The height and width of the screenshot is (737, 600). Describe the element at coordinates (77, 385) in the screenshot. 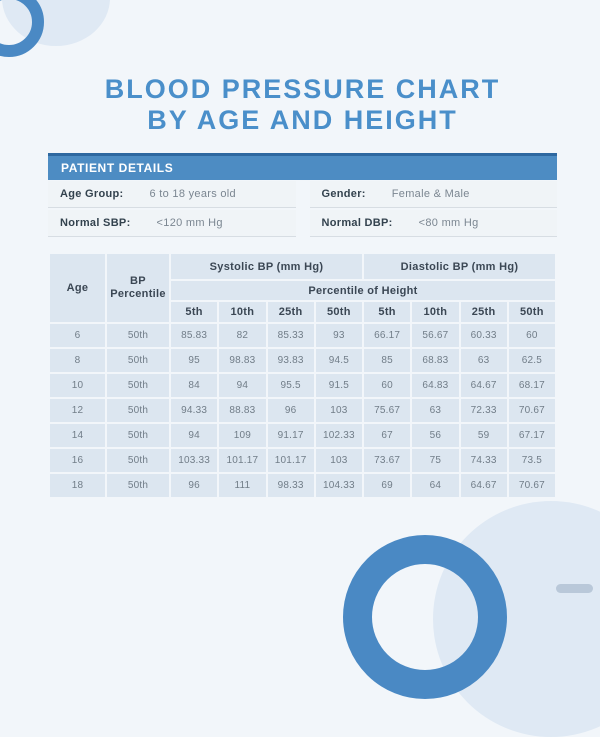

I see `age-cell: 10` at that location.